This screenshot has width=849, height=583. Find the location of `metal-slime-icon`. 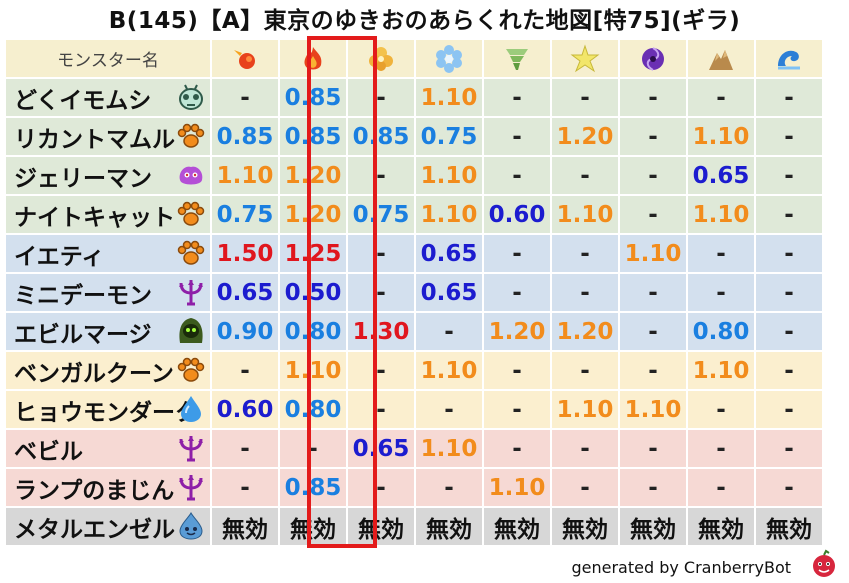

metal-slime-icon is located at coordinates (191, 526).